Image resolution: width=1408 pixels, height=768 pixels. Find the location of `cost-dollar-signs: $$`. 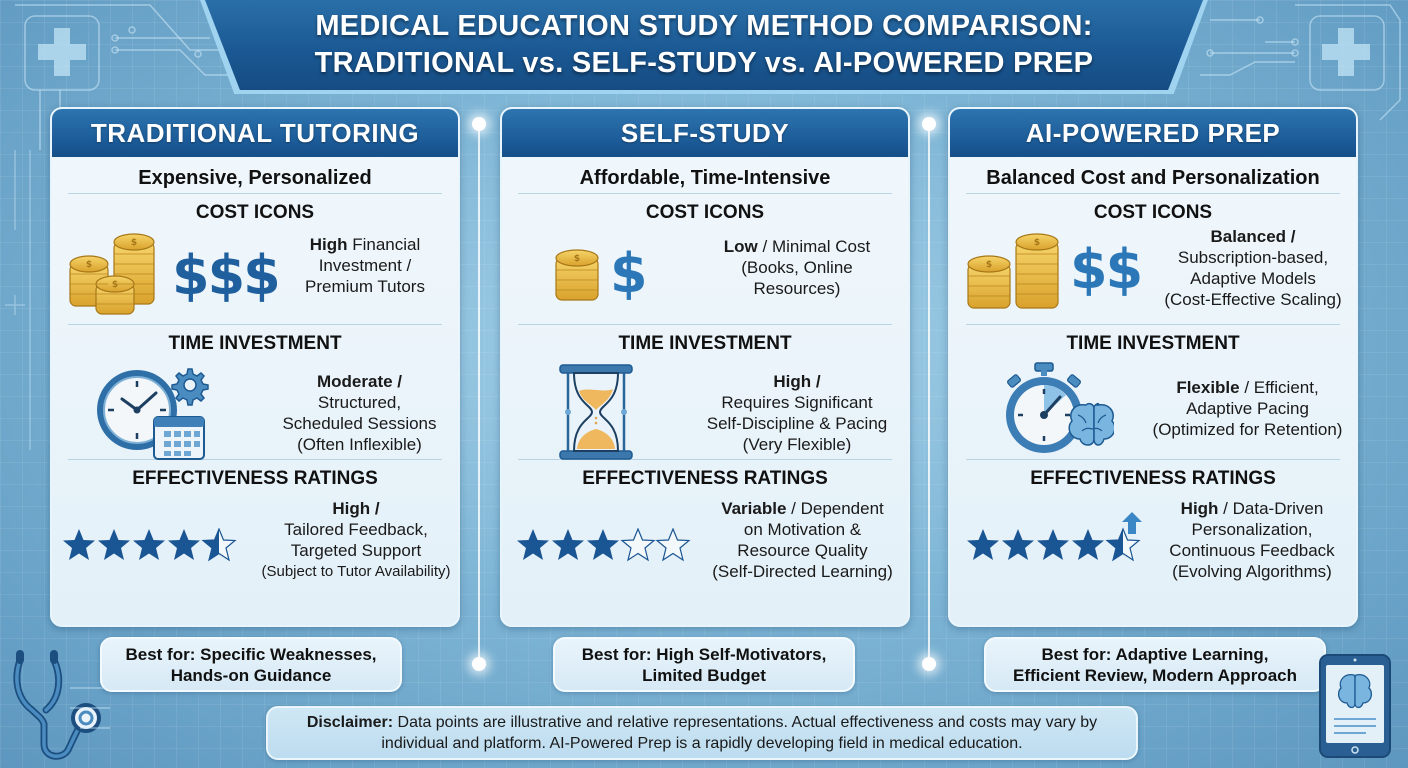

cost-dollar-signs: $$ is located at coordinates (1106, 269).